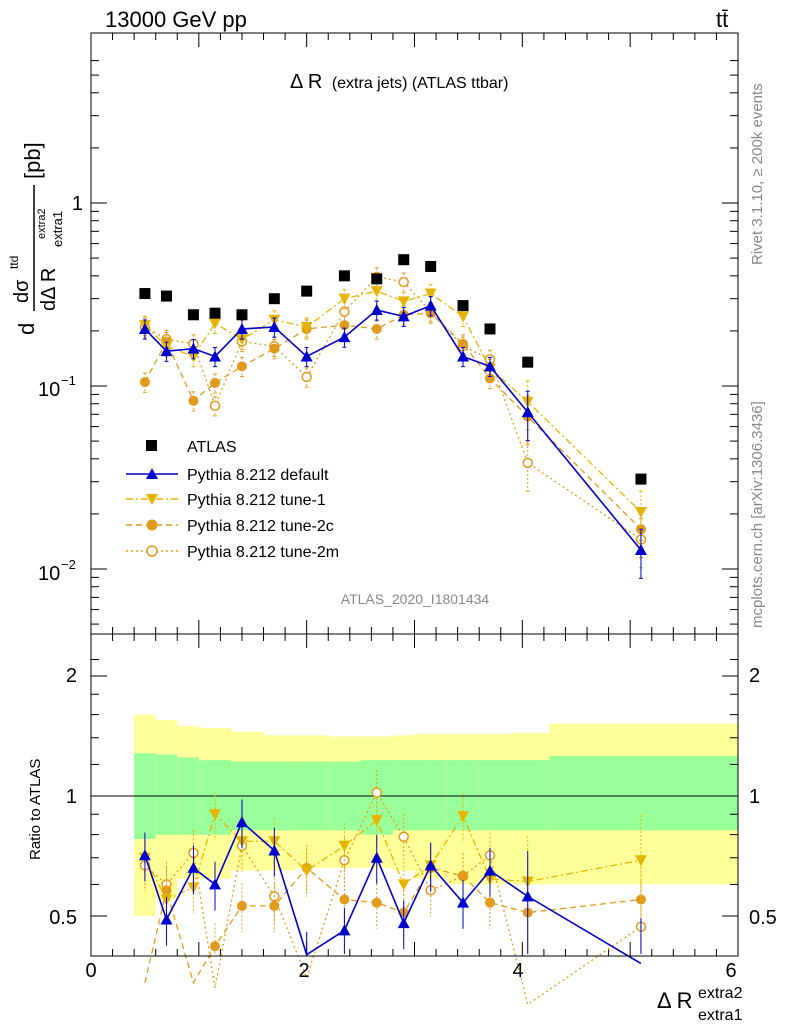 The width and height of the screenshot is (786, 1024). What do you see at coordinates (399, 82) in the screenshot?
I see `plot-title: Δ R (extra jets) (ATLAS ttbar)` at bounding box center [399, 82].